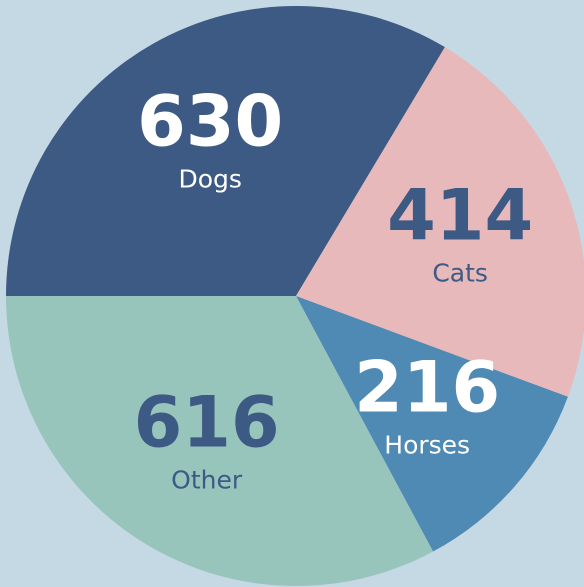  What do you see at coordinates (207, 479) in the screenshot?
I see `slice-category-label: Other` at bounding box center [207, 479].